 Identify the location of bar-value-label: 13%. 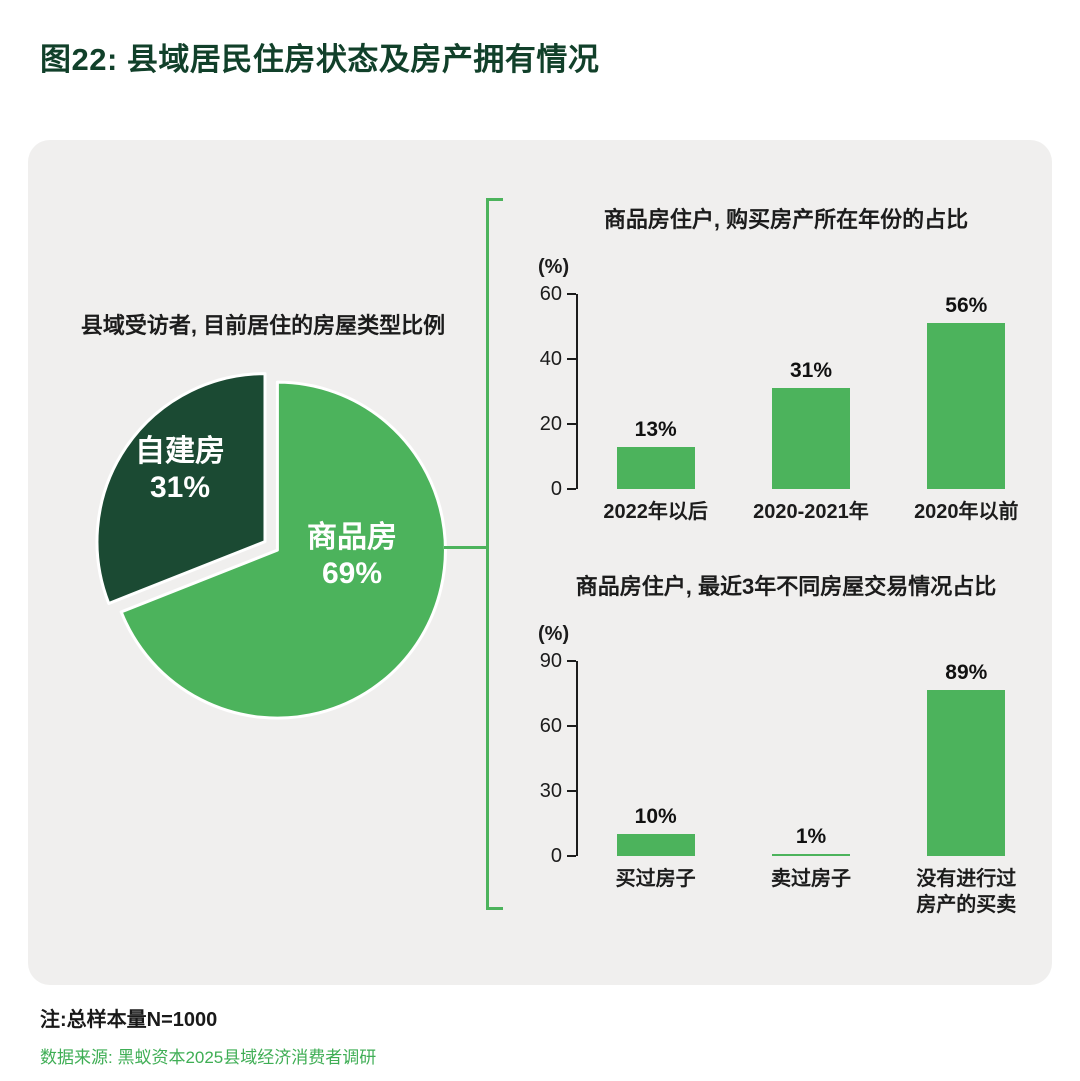
(655, 429).